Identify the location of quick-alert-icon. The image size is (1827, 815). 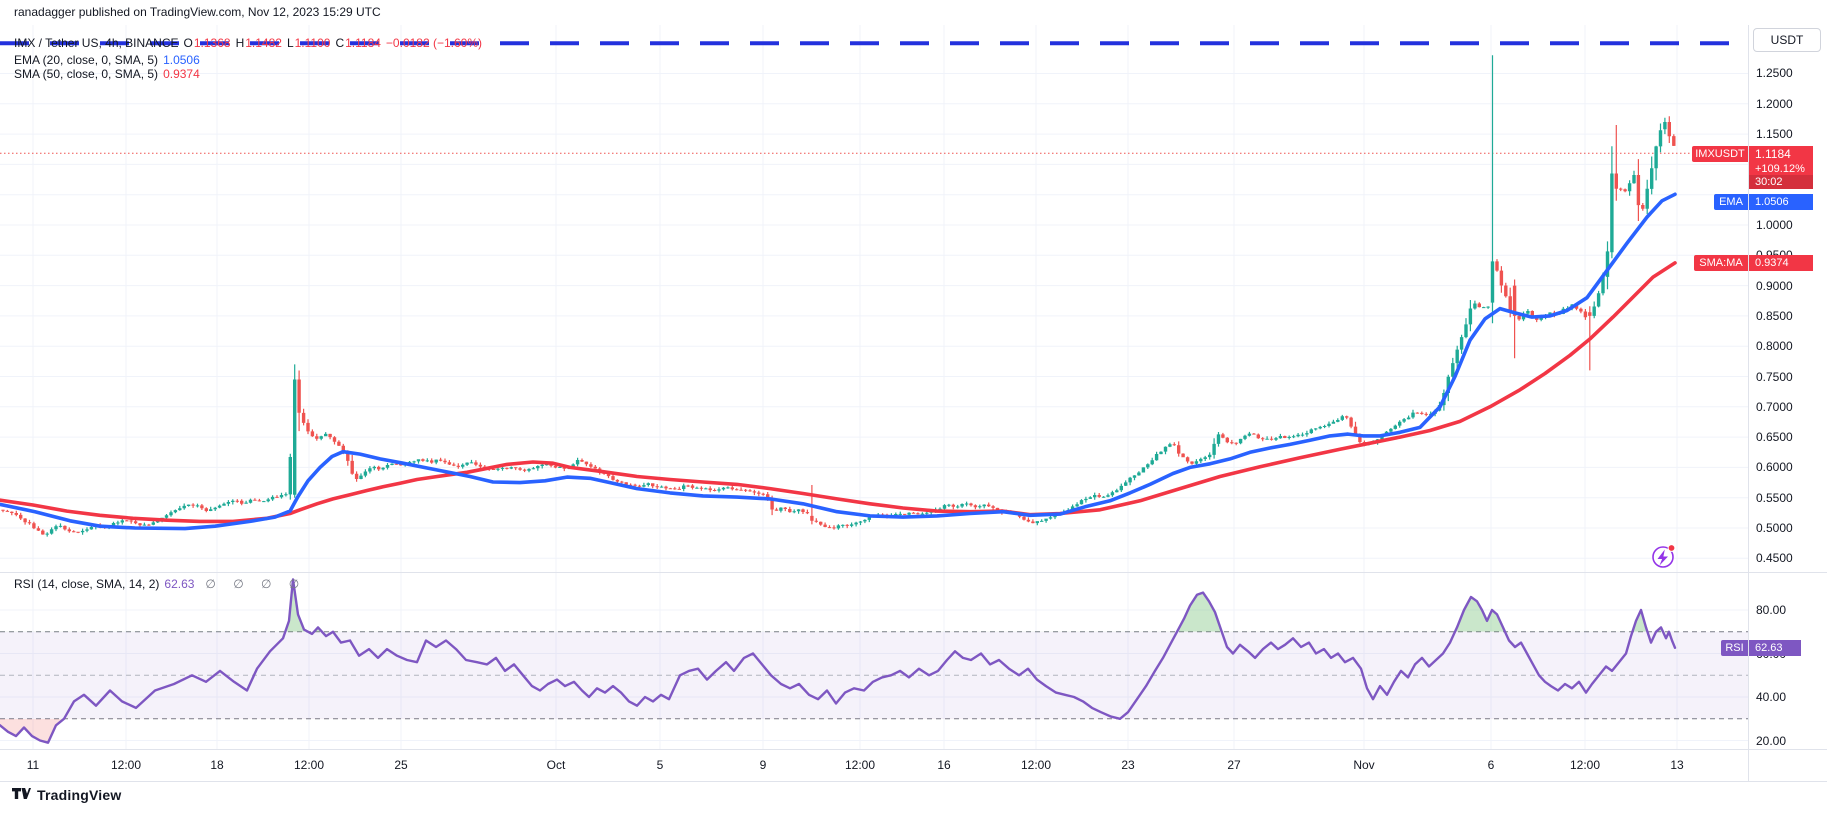
(1664, 556).